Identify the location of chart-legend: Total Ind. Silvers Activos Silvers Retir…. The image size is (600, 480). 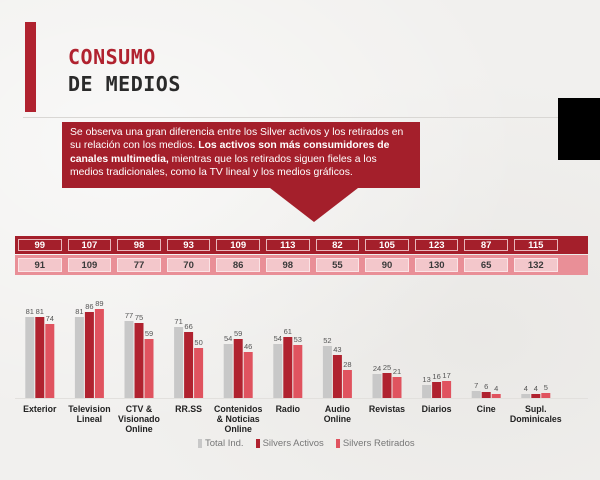
(306, 443).